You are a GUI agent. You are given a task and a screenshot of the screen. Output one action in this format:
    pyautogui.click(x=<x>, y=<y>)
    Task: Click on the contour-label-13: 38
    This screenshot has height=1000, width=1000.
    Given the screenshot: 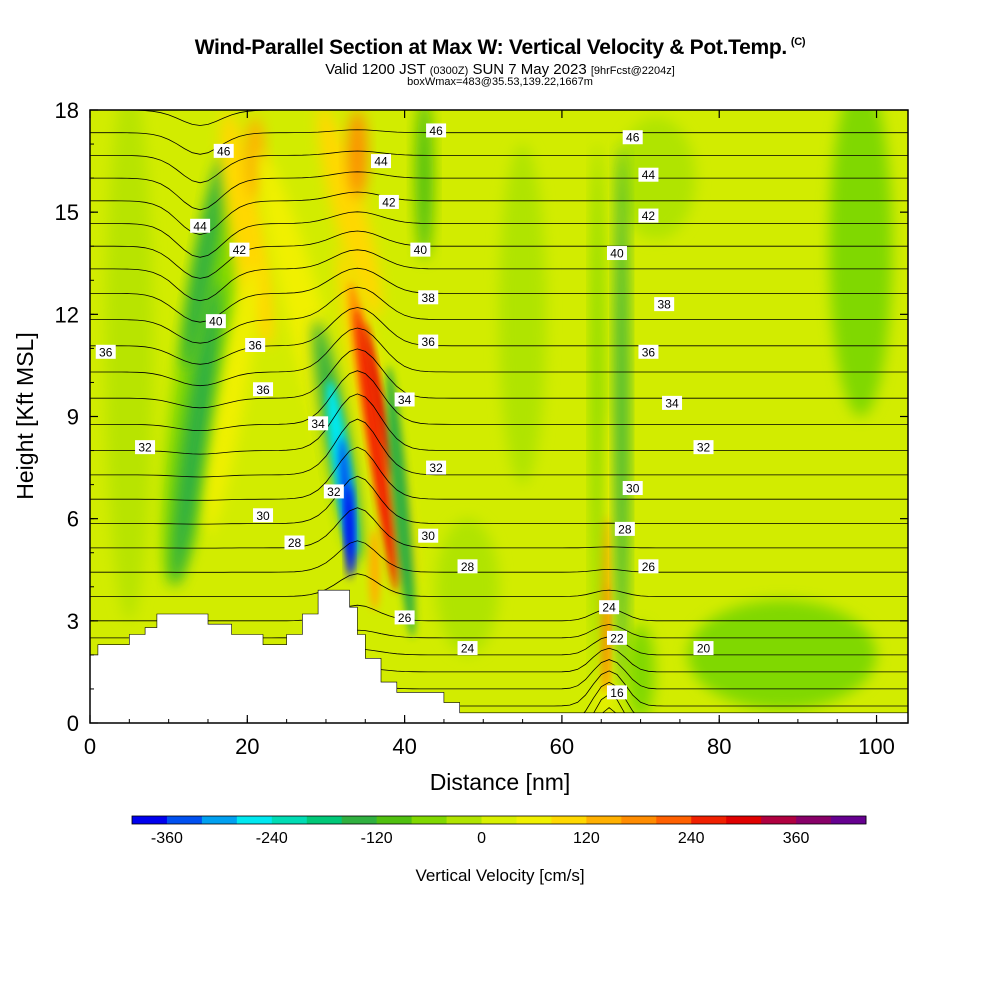 What is the action you would take?
    pyautogui.click(x=664, y=304)
    